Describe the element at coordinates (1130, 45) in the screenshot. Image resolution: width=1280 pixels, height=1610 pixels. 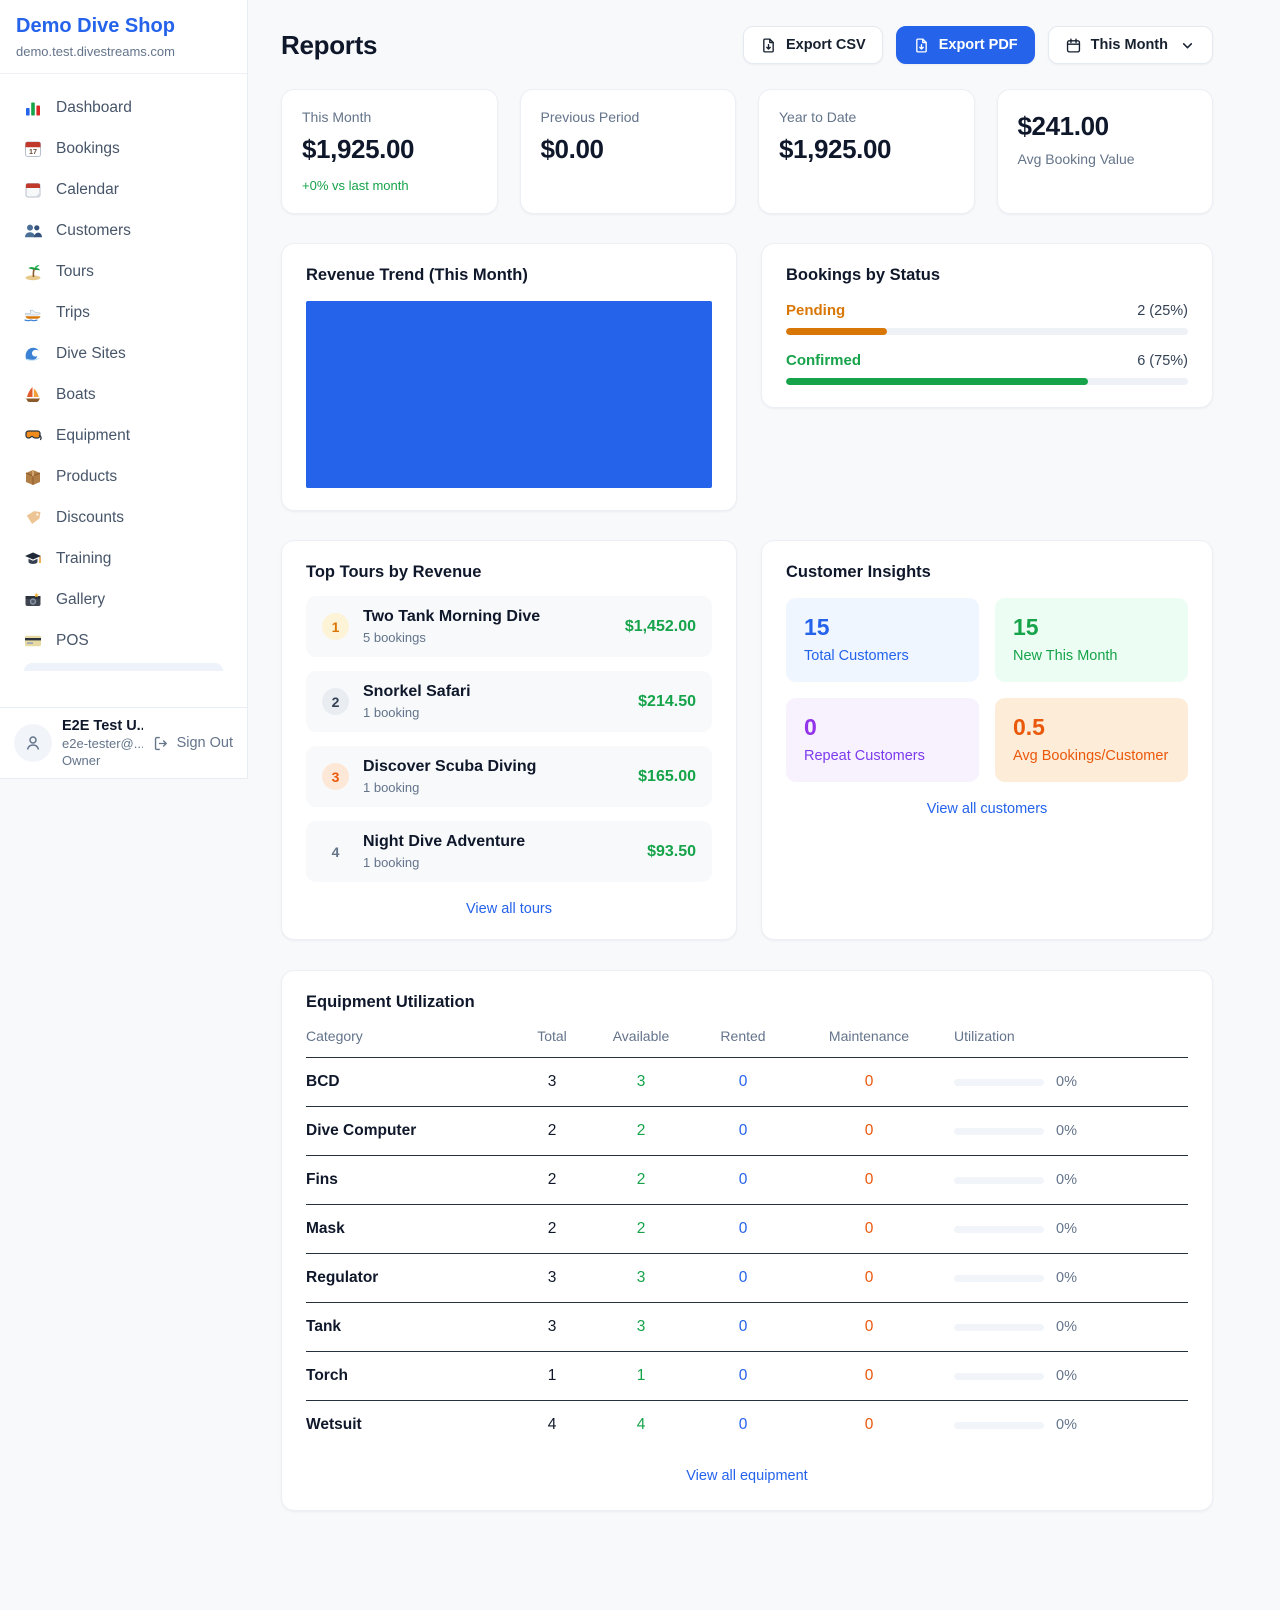
I see `period-dropdown: This Month` at that location.